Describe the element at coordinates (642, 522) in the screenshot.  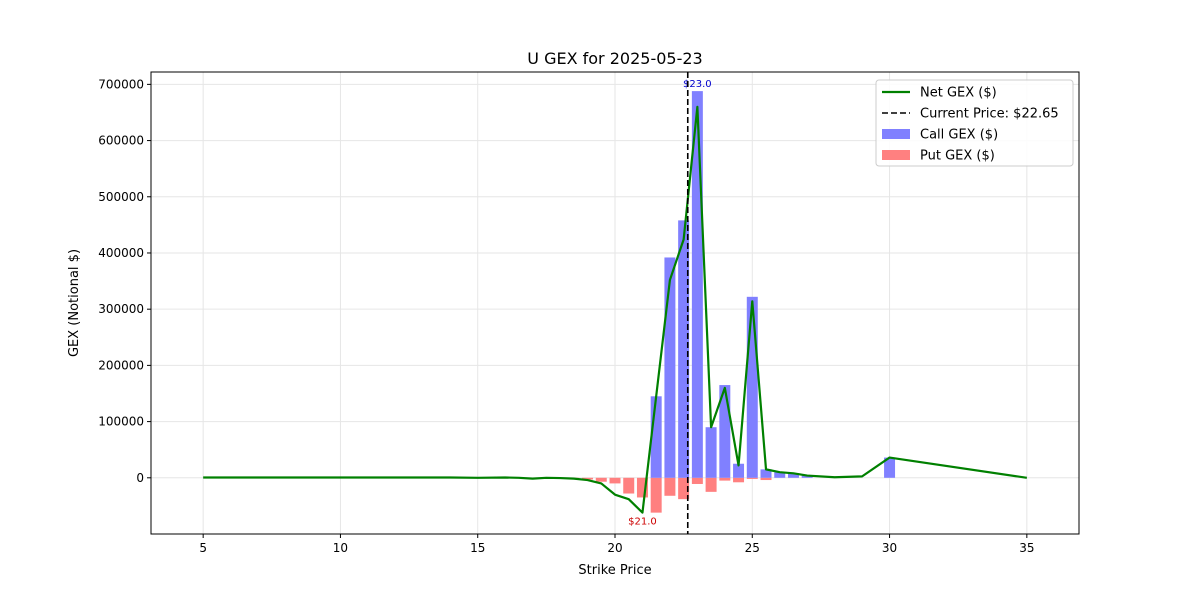
I see `max-put-strike-label: $21.0` at that location.